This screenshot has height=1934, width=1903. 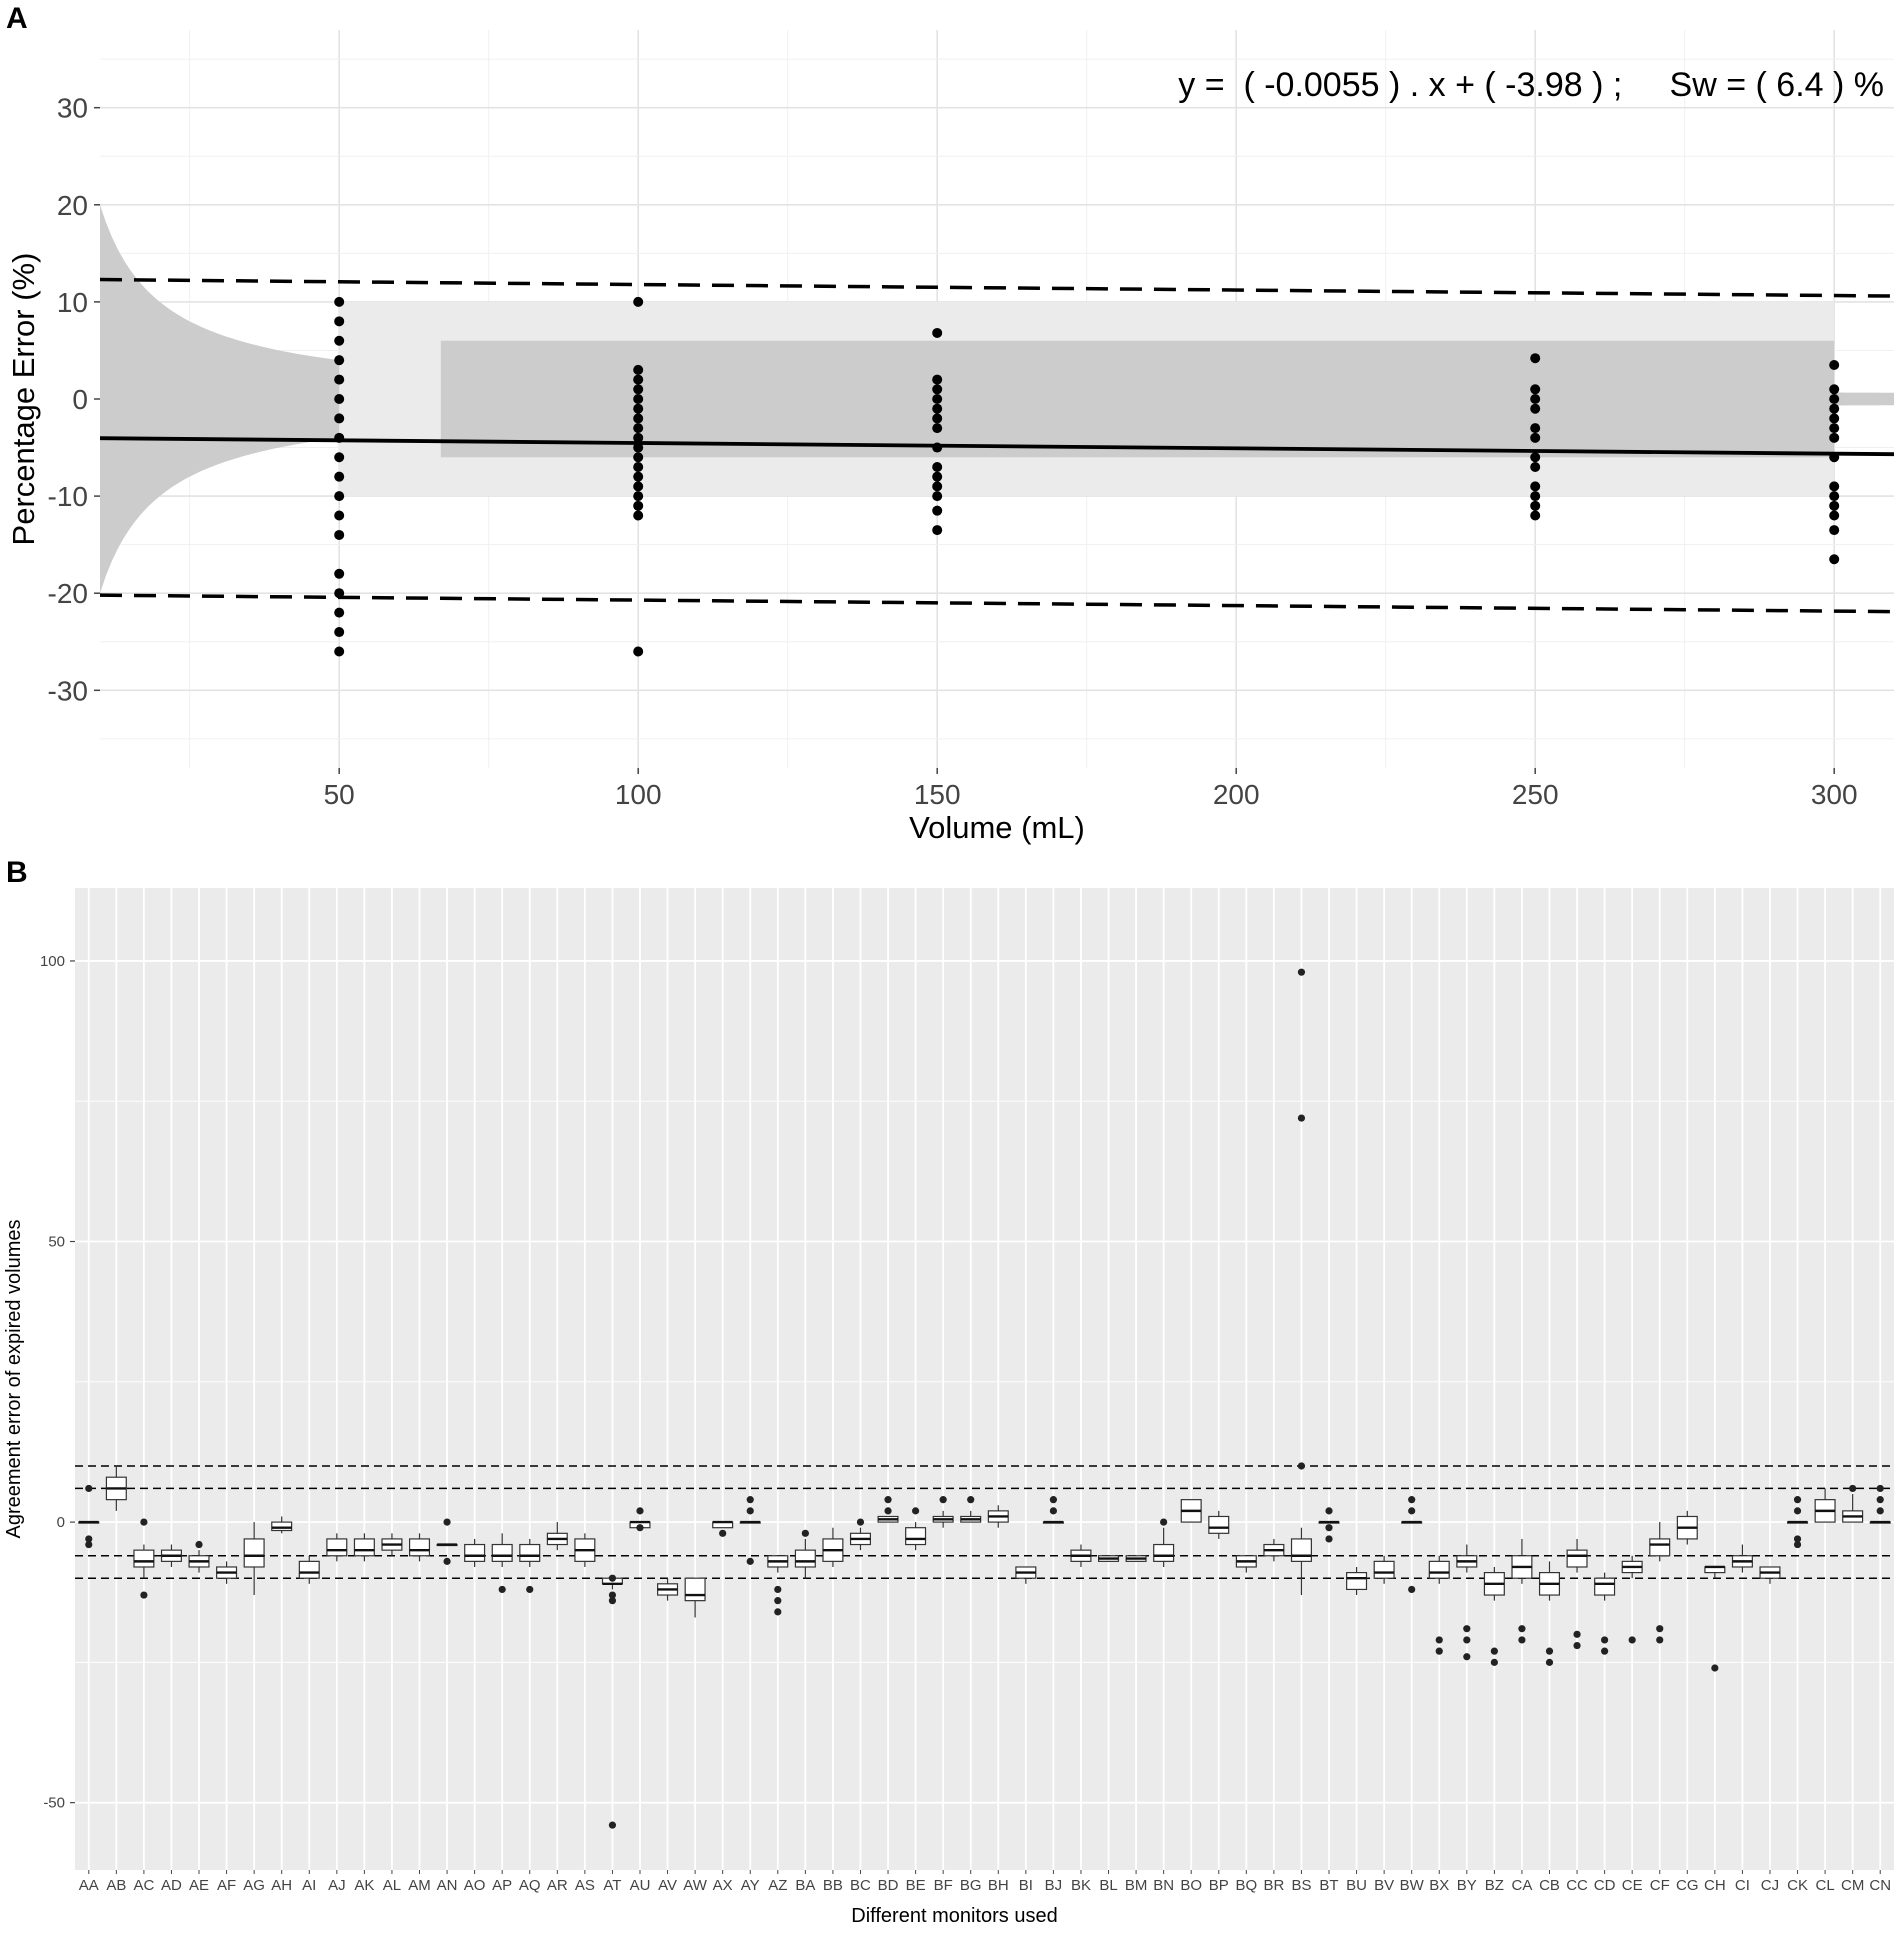 I want to click on y-tick-label: 30, so click(x=72, y=108).